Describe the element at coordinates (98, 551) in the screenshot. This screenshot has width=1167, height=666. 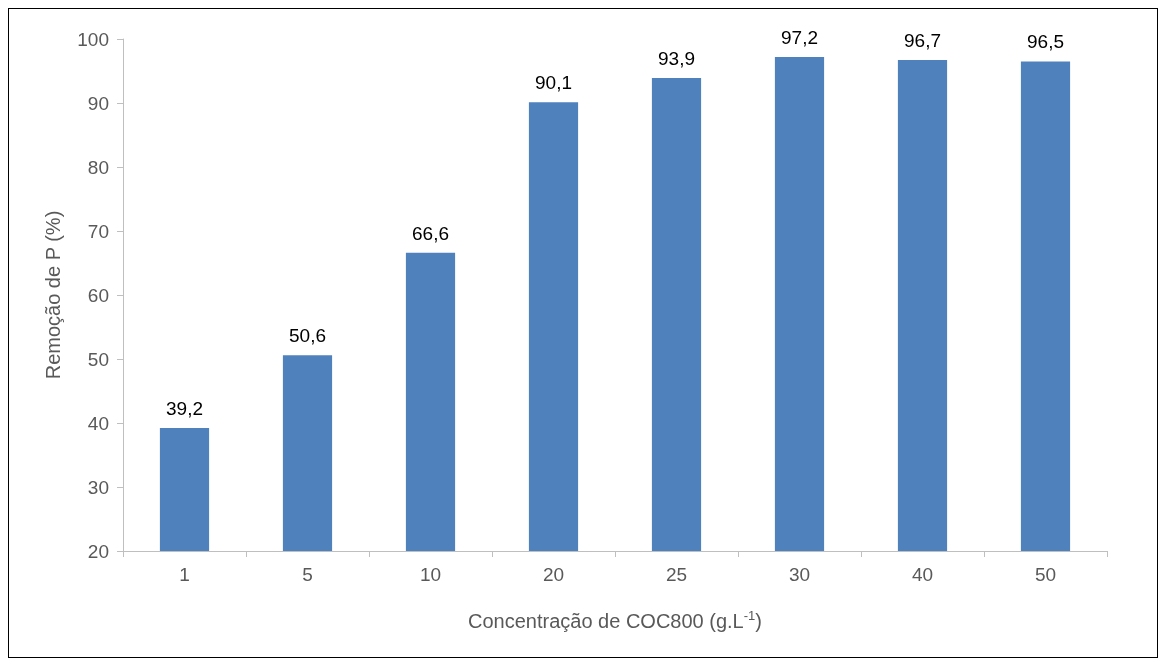
I see `y-tick-label: 20` at that location.